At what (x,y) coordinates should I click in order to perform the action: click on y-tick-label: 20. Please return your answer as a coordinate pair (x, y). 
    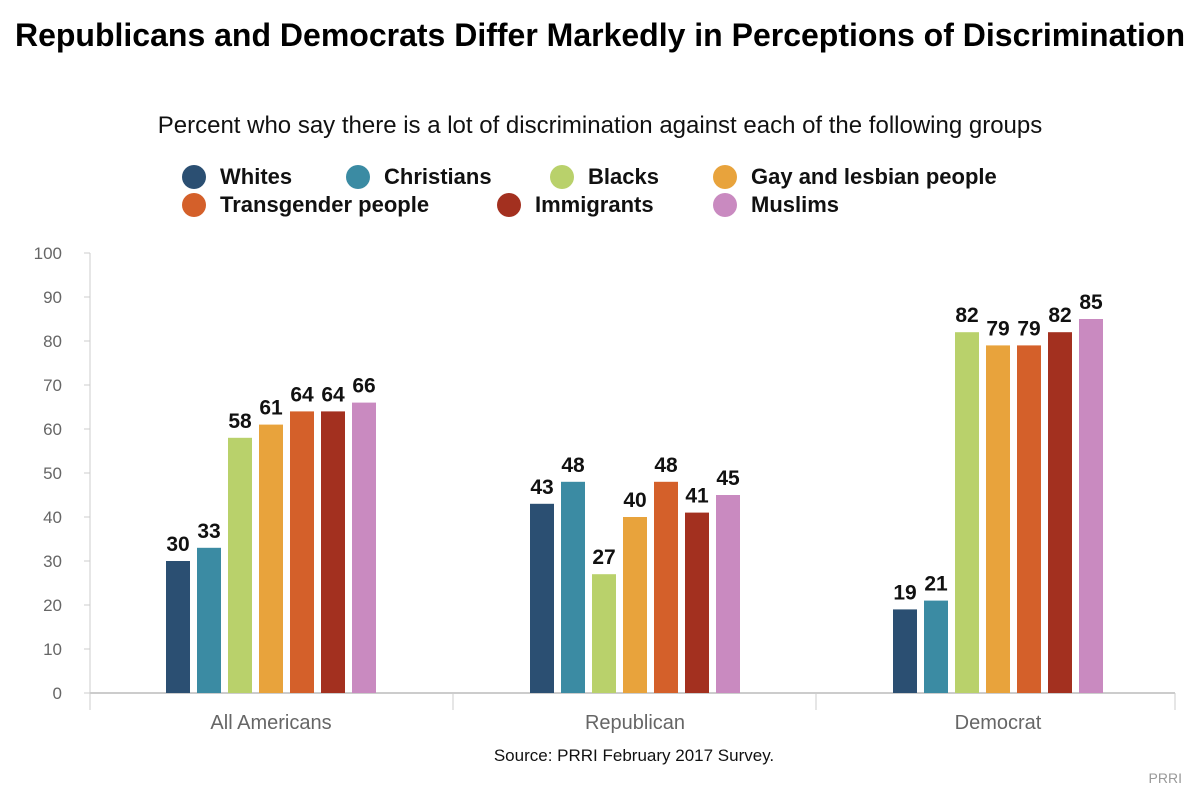
    Looking at the image, I should click on (52, 605).